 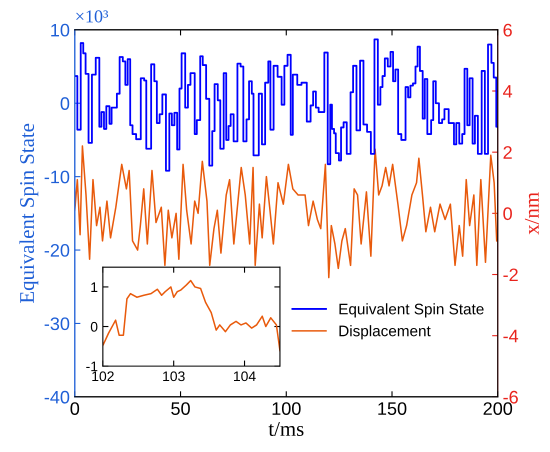 What do you see at coordinates (411, 310) in the screenshot?
I see `legend-label: Equivalent Spin State` at bounding box center [411, 310].